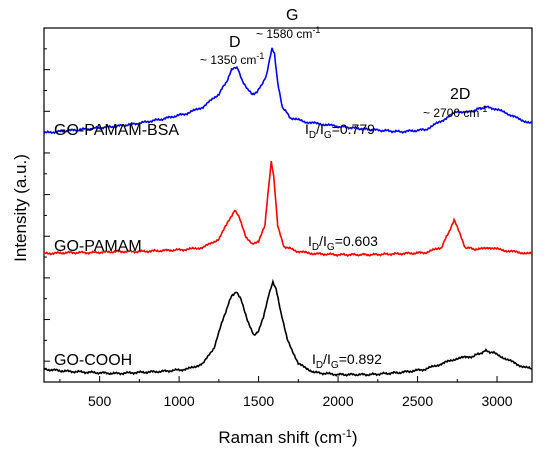 Image resolution: width=550 pixels, height=454 pixels. What do you see at coordinates (455, 112) in the screenshot?
I see `peak-position-2d: ~ 2700 cm-1` at bounding box center [455, 112].